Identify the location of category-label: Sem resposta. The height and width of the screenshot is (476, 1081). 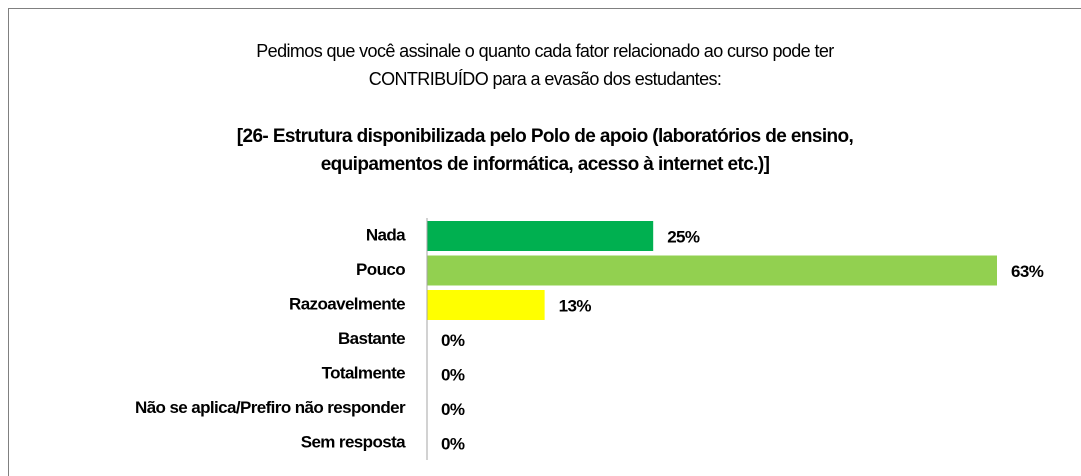
(353, 441).